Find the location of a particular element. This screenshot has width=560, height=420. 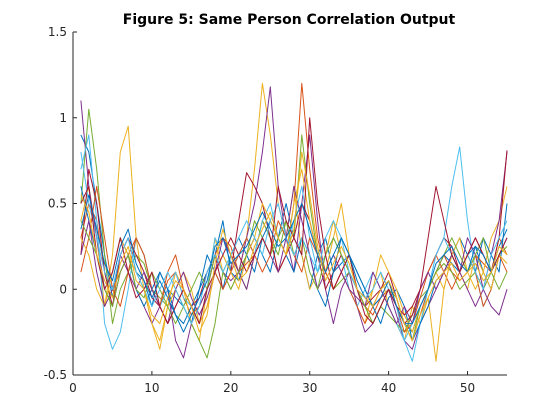

x-tick-label: 50 is located at coordinates (467, 388).